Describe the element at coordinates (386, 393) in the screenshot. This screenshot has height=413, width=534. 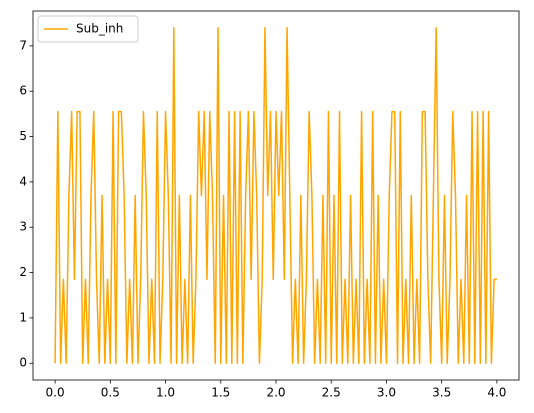
I see `x-tick-label: 3.0` at that location.